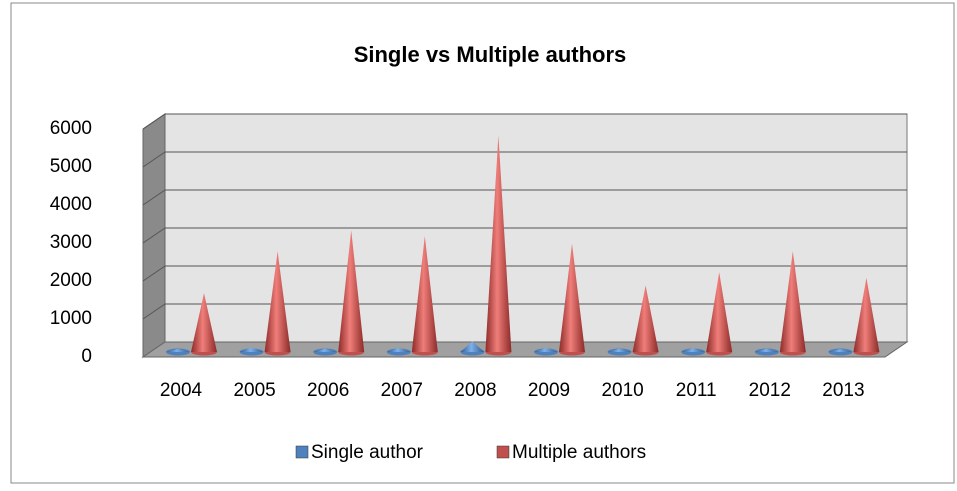  Describe the element at coordinates (622, 390) in the screenshot. I see `x-tick-label: 2010` at that location.